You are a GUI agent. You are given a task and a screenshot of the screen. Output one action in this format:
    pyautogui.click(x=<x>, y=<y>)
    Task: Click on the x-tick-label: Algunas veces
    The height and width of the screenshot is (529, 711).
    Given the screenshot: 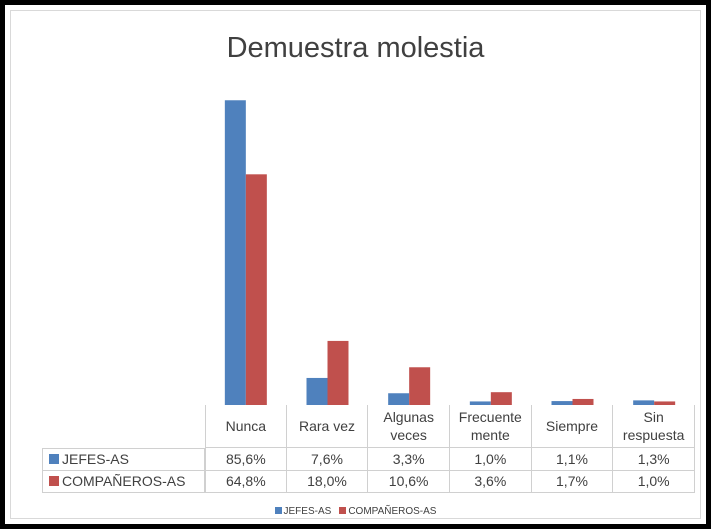 What is the action you would take?
    pyautogui.click(x=409, y=426)
    